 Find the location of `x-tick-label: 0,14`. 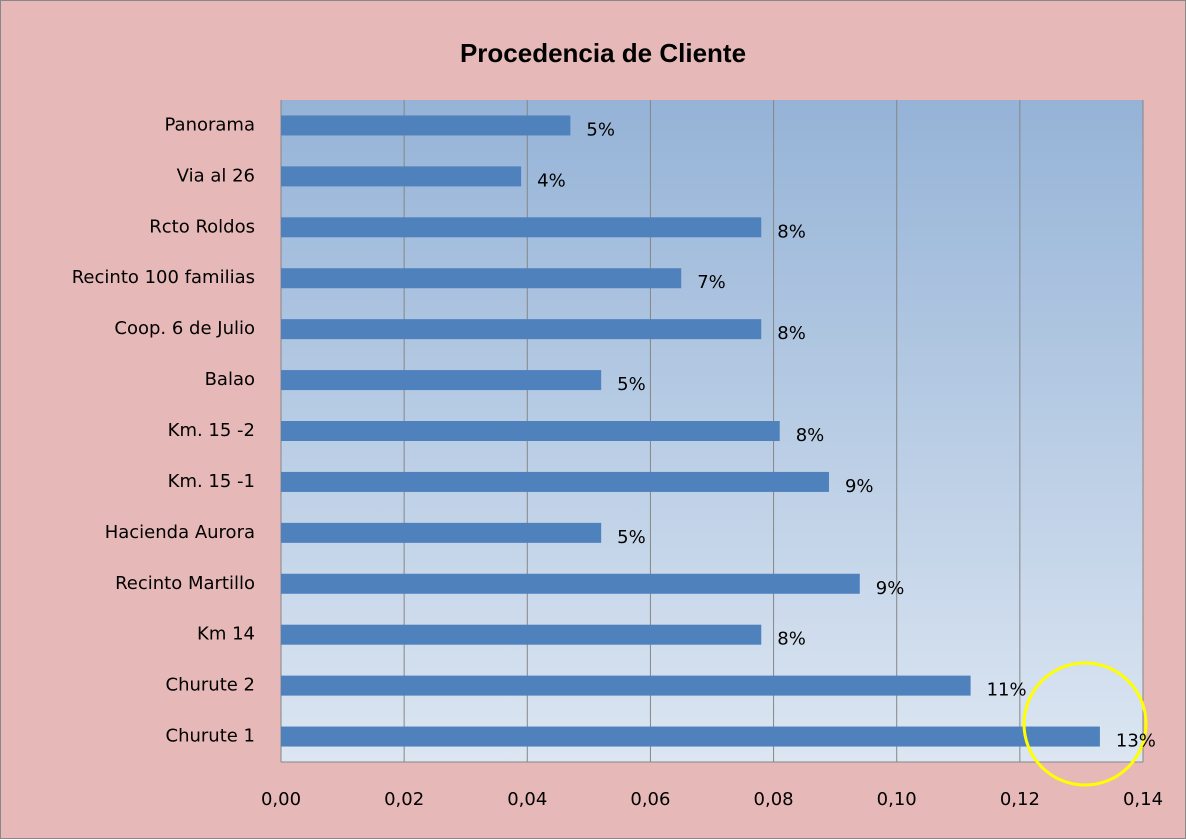

x-tick-label: 0,14 is located at coordinates (1143, 799).